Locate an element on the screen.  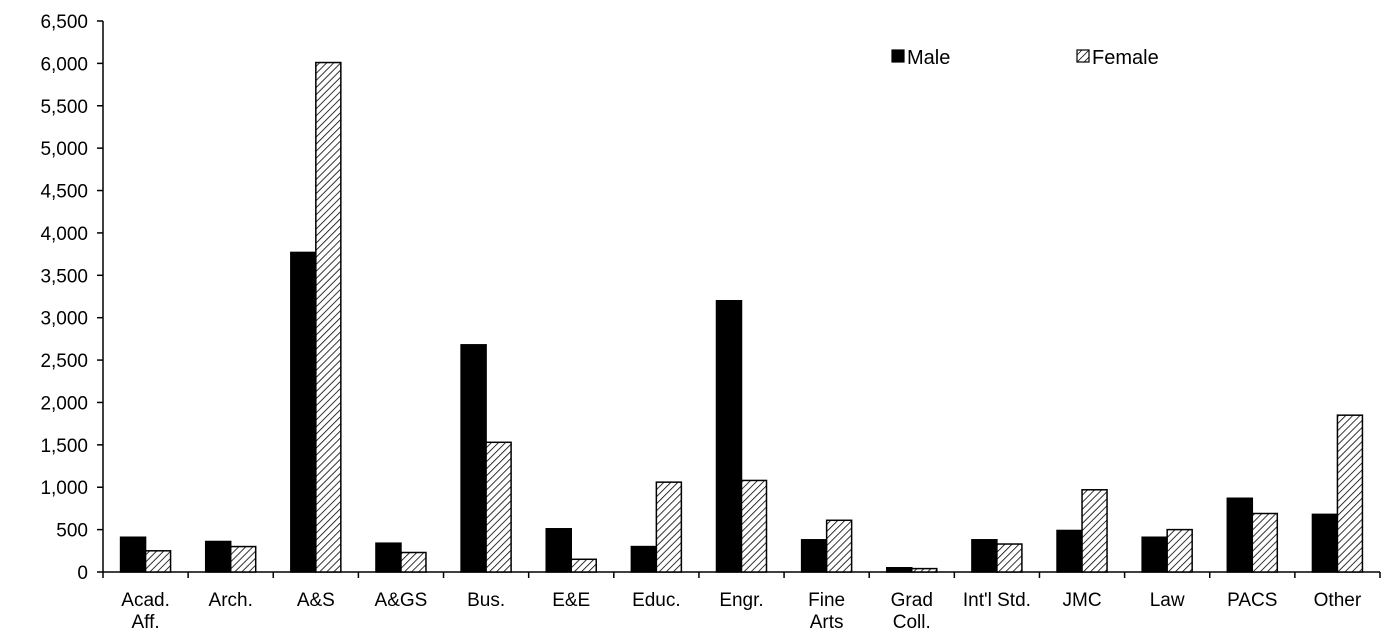
y-tick-label: 4,500 is located at coordinates (64, 192).